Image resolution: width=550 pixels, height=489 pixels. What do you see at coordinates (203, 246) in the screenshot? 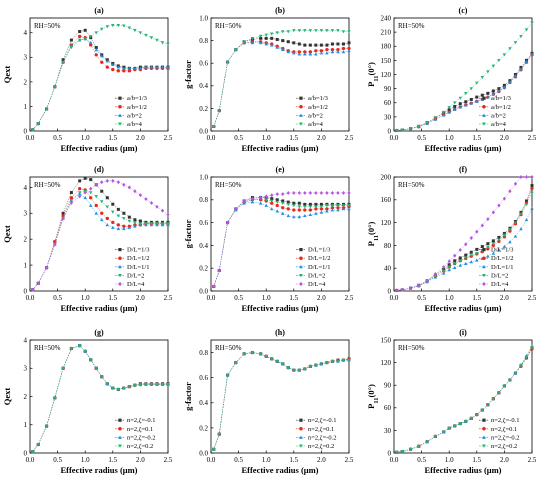
I see `y-tick-label: 0.4` at bounding box center [203, 246].